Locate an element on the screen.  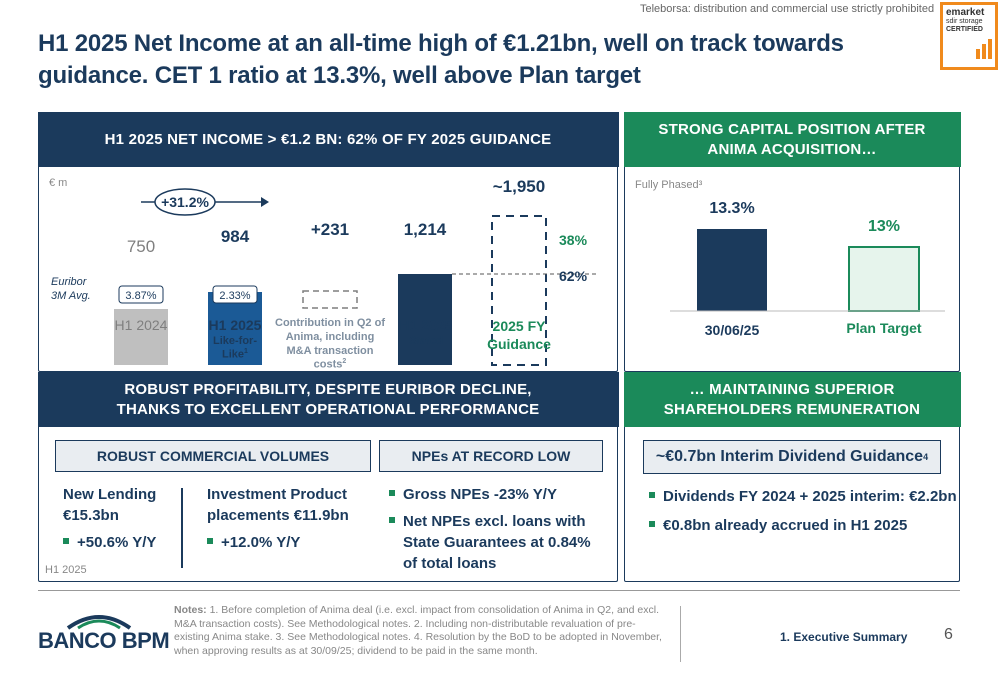
period-label: H1 2025 is located at coordinates (66, 570).